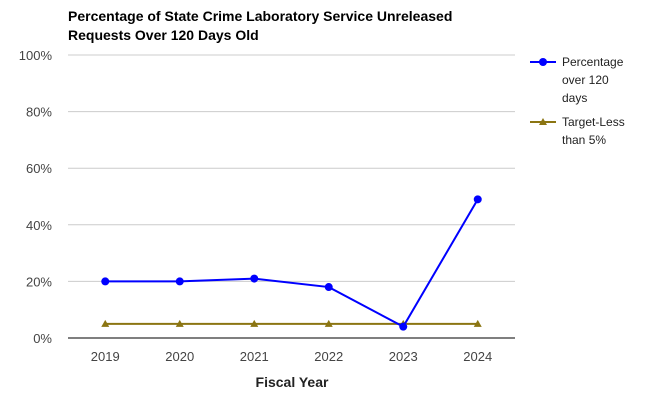 This screenshot has height=393, width=651. I want to click on x-tick-label: 2023, so click(403, 356).